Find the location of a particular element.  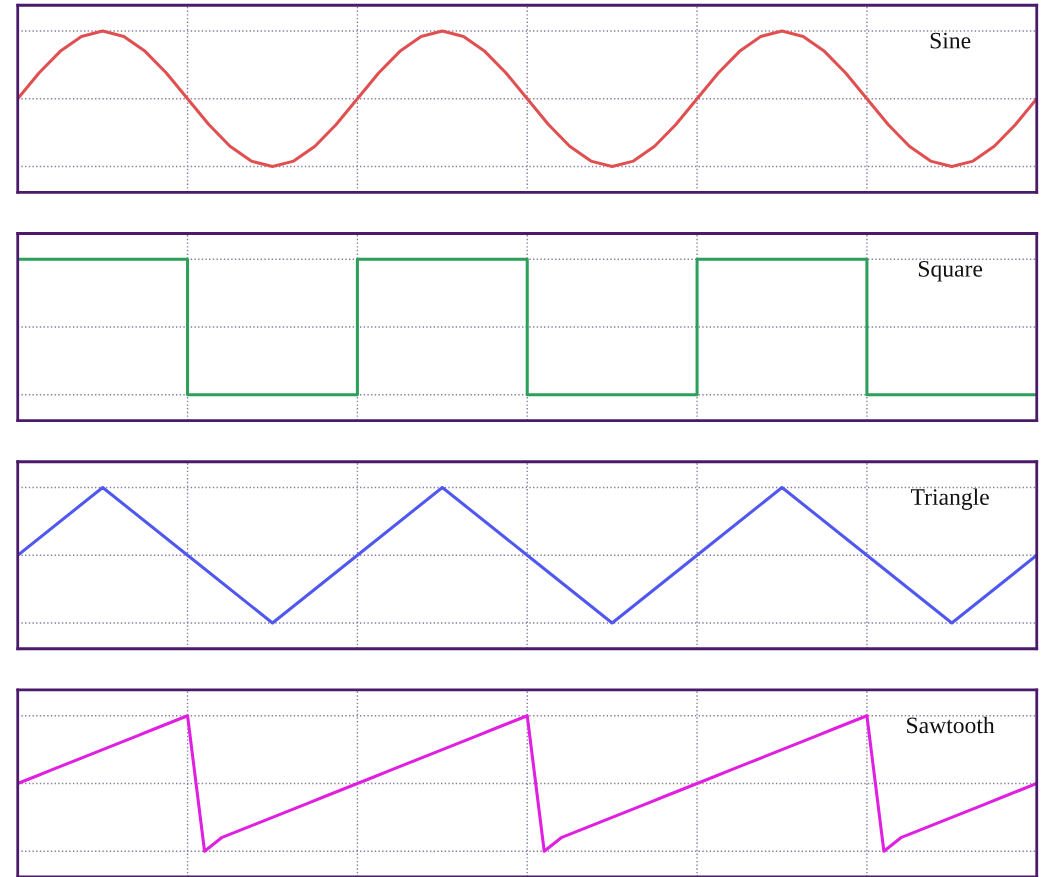

text: Triangle is located at coordinates (949, 499).